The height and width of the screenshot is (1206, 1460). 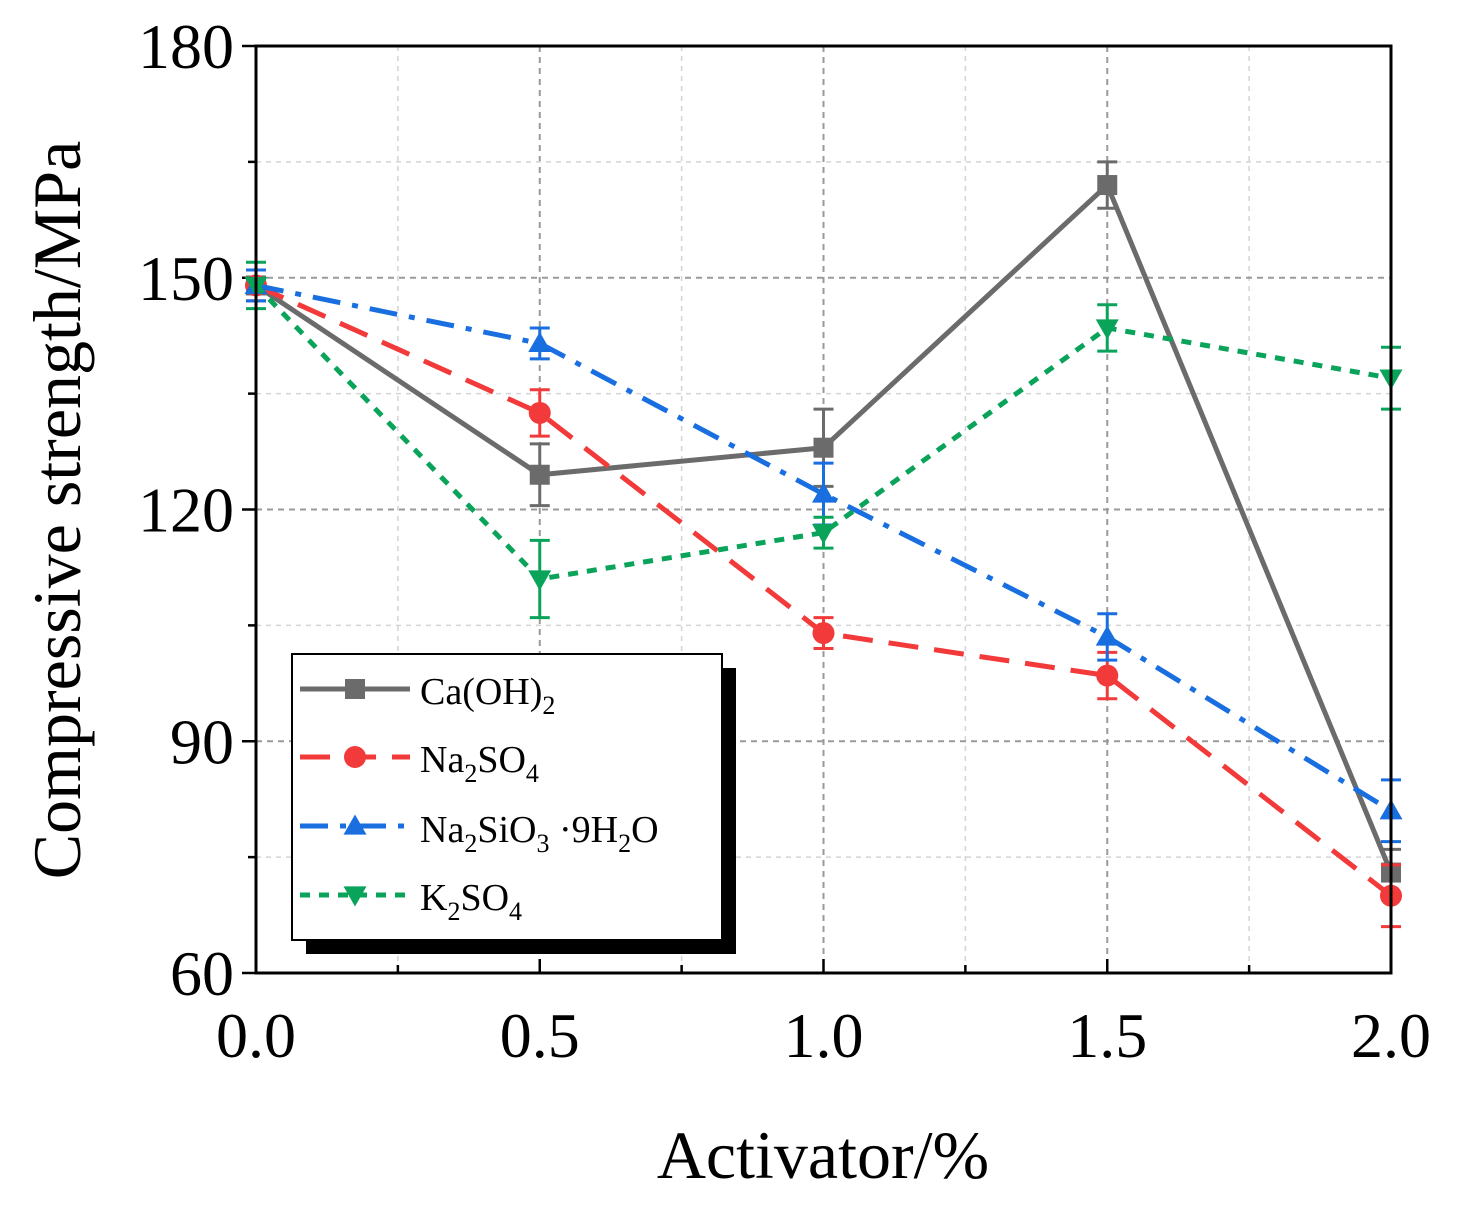 What do you see at coordinates (479, 763) in the screenshot?
I see `legend-label-na2so4: Na2SO4` at bounding box center [479, 763].